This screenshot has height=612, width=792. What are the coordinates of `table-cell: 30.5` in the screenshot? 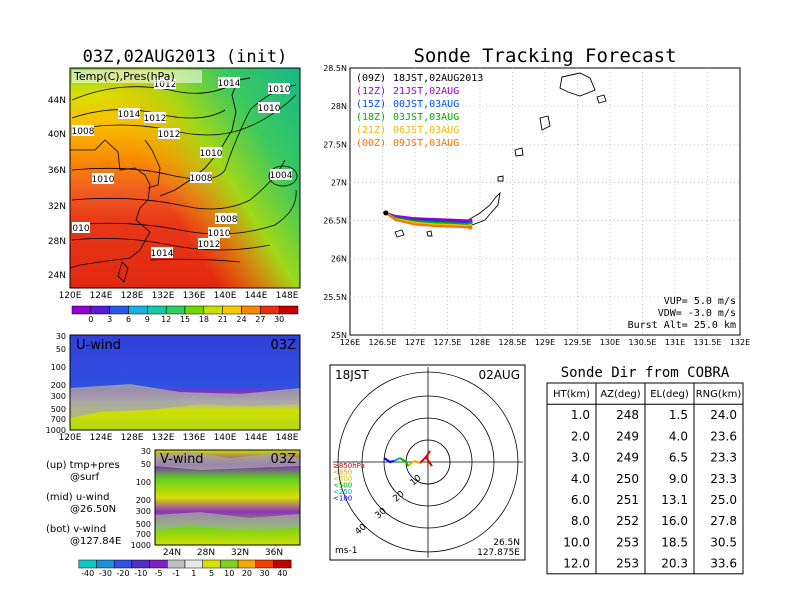 It's located at (723, 542).